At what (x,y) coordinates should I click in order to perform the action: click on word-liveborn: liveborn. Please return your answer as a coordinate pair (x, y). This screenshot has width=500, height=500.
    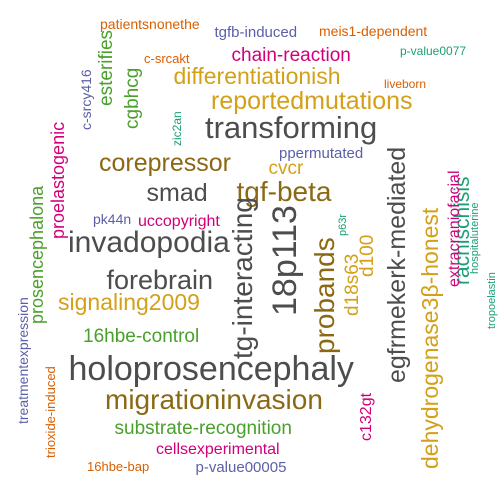
    Looking at the image, I should click on (405, 84).